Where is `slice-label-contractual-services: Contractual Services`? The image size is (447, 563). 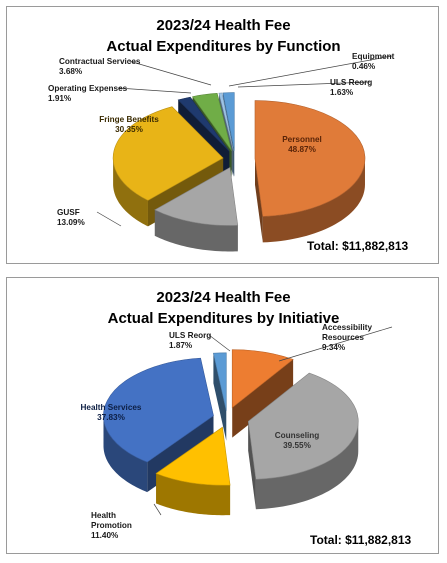
slice-label-contractual-services: Contractual Services is located at coordinates (100, 61).